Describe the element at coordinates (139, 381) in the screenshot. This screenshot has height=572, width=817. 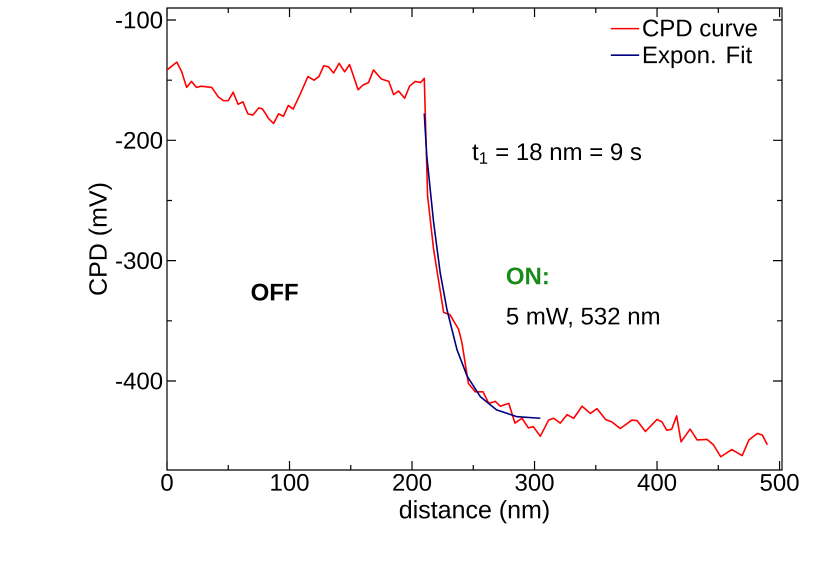
I see `y-tick-label: -400` at that location.